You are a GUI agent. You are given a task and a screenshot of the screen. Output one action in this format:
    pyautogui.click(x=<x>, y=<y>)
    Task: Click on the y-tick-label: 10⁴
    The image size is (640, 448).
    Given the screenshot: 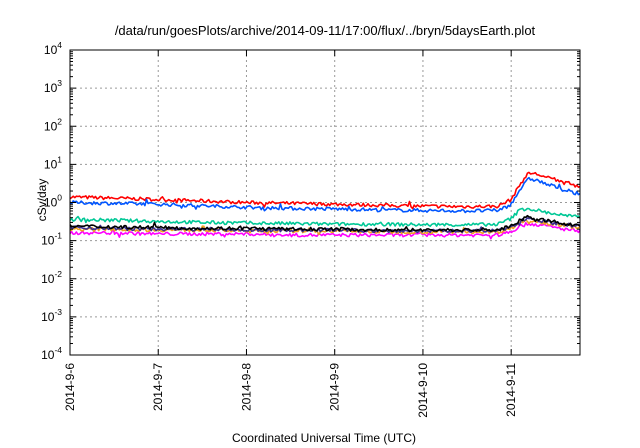 What is the action you would take?
    pyautogui.click(x=53, y=48)
    